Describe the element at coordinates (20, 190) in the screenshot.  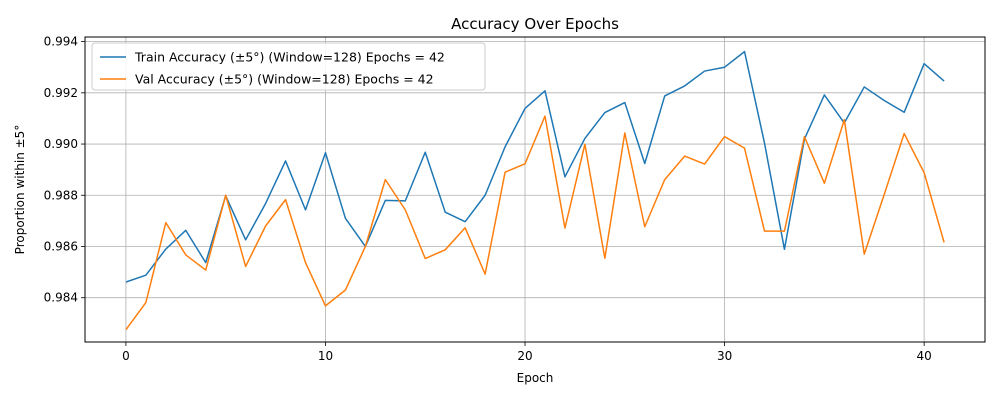
I see `y-axis-label: Proportion within ±5°` at that location.